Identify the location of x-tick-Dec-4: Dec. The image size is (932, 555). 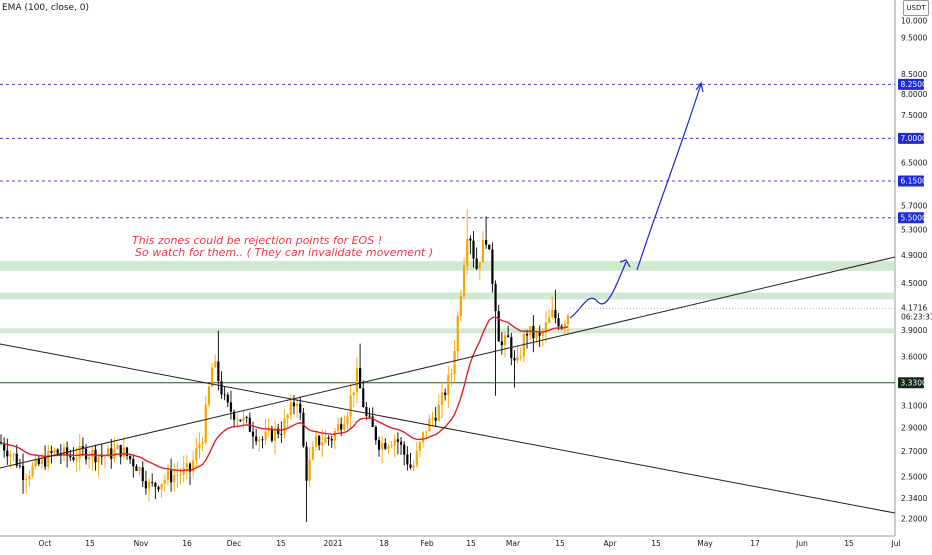
(234, 543).